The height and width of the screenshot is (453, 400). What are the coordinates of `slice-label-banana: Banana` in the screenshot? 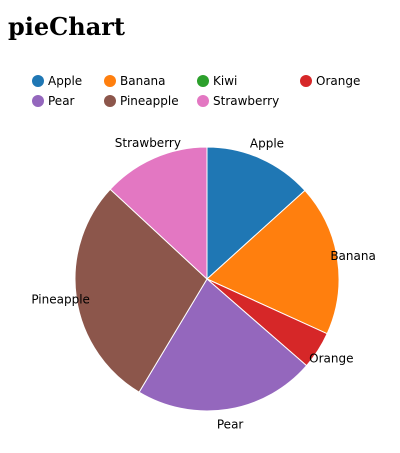 It's located at (353, 256).